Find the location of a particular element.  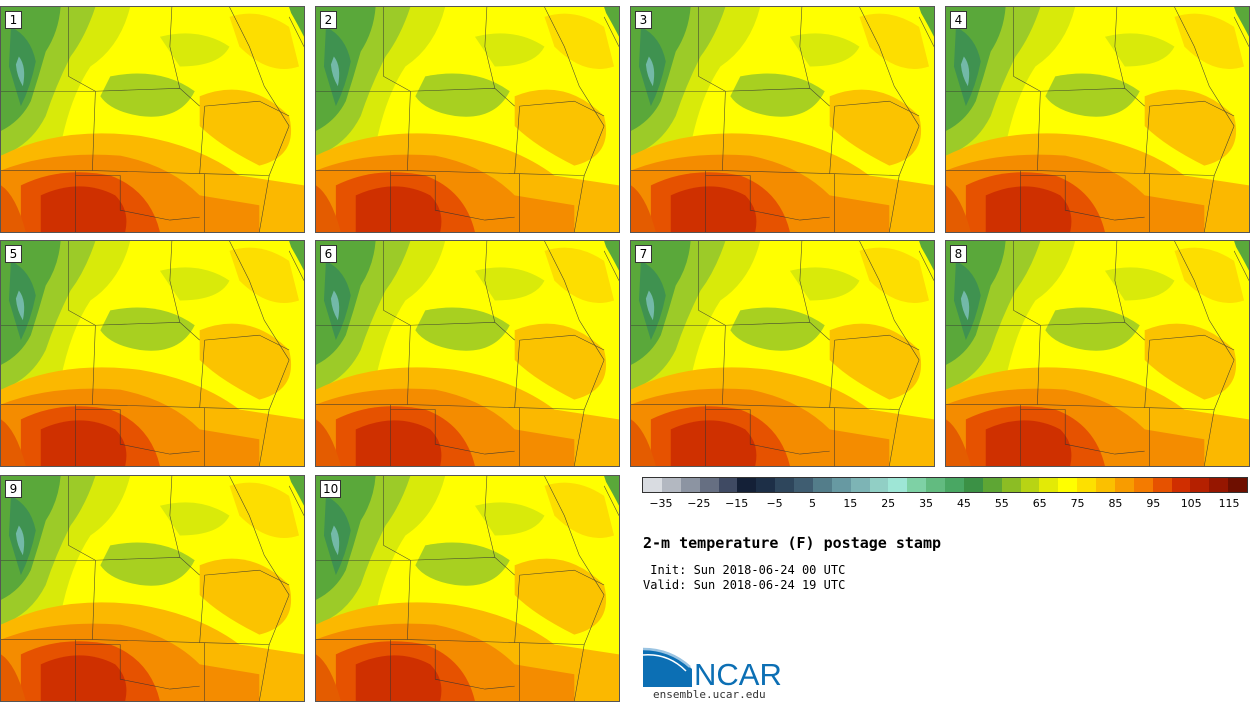

colorbar-tick-labels: −35 −25 −15 −5 5 15 25 35 45 55 65 75 85 95 105 115 is located at coordinates (945, 504).